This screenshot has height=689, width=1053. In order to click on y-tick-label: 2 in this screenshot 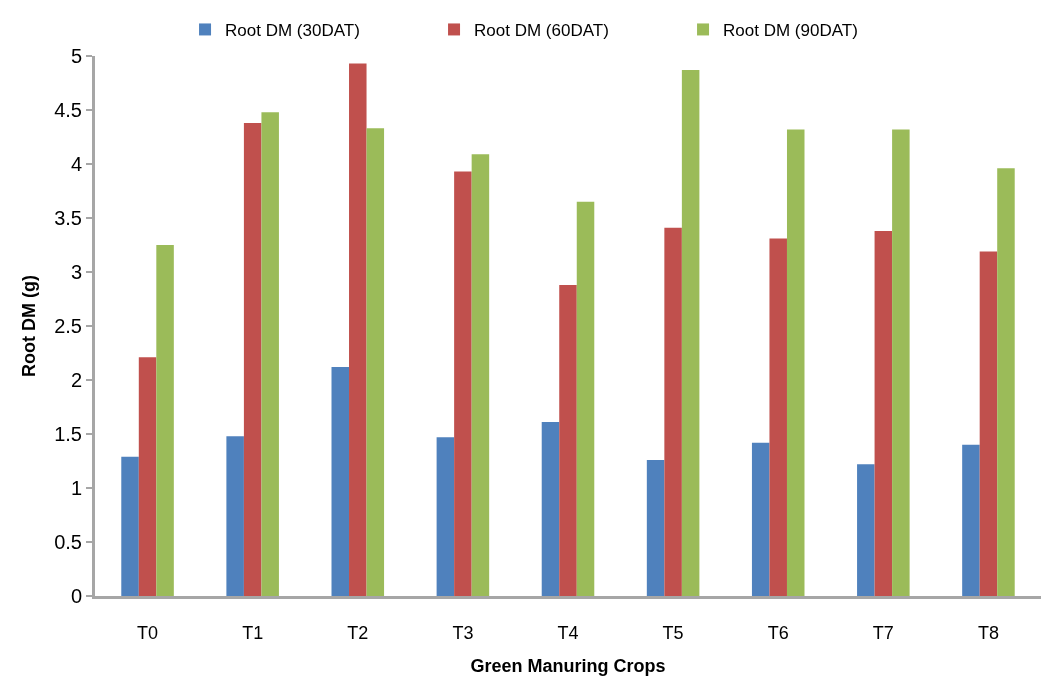, I will do `click(76, 380)`.